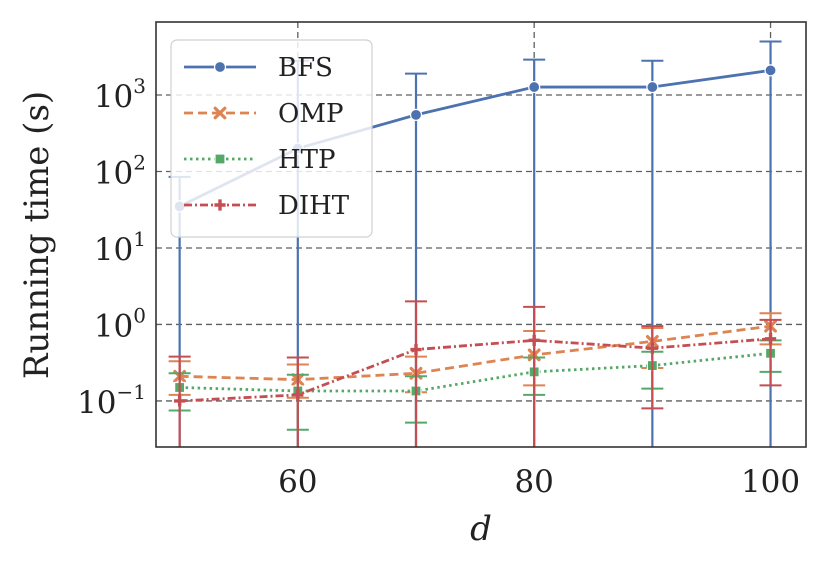 The image size is (831, 561). Describe the element at coordinates (481, 529) in the screenshot. I see `x-axis-label: d` at that location.